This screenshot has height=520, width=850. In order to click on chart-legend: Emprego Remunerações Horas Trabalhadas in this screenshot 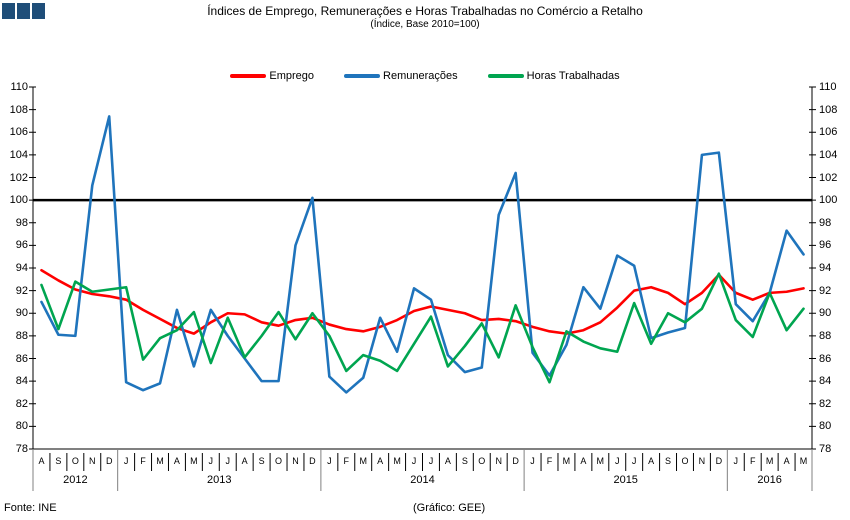, I will do `click(425, 76)`.